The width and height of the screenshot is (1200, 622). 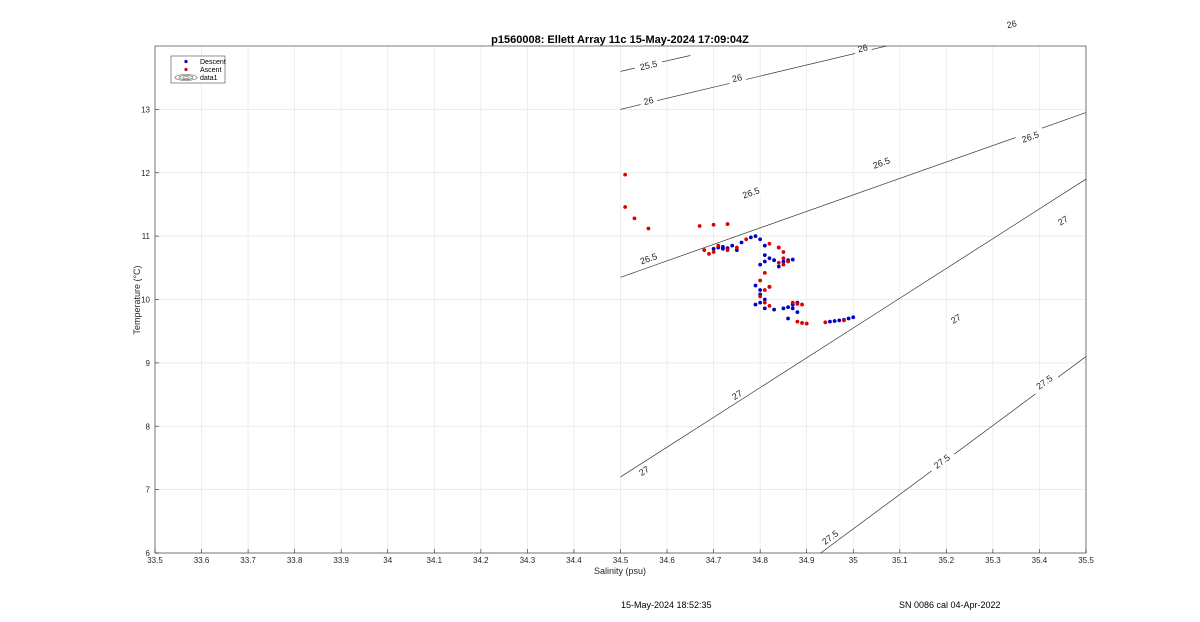 What do you see at coordinates (387, 560) in the screenshot?
I see `x-tick-label: 34` at bounding box center [387, 560].